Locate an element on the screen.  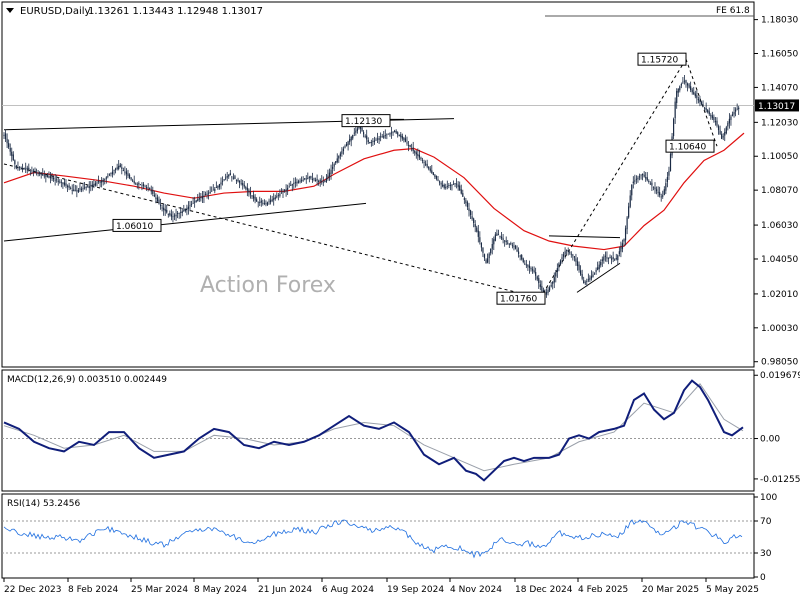
rsi-axis-label: 30 is located at coordinates (766, 554).